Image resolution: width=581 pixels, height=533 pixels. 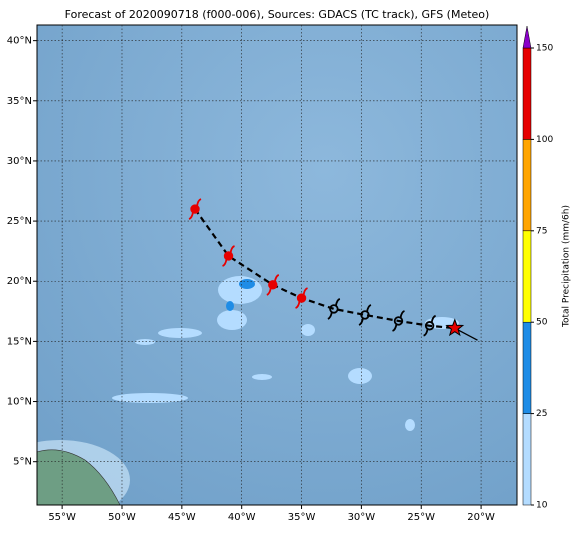 I want to click on lon-tick-label: 40°W, so click(x=242, y=517).